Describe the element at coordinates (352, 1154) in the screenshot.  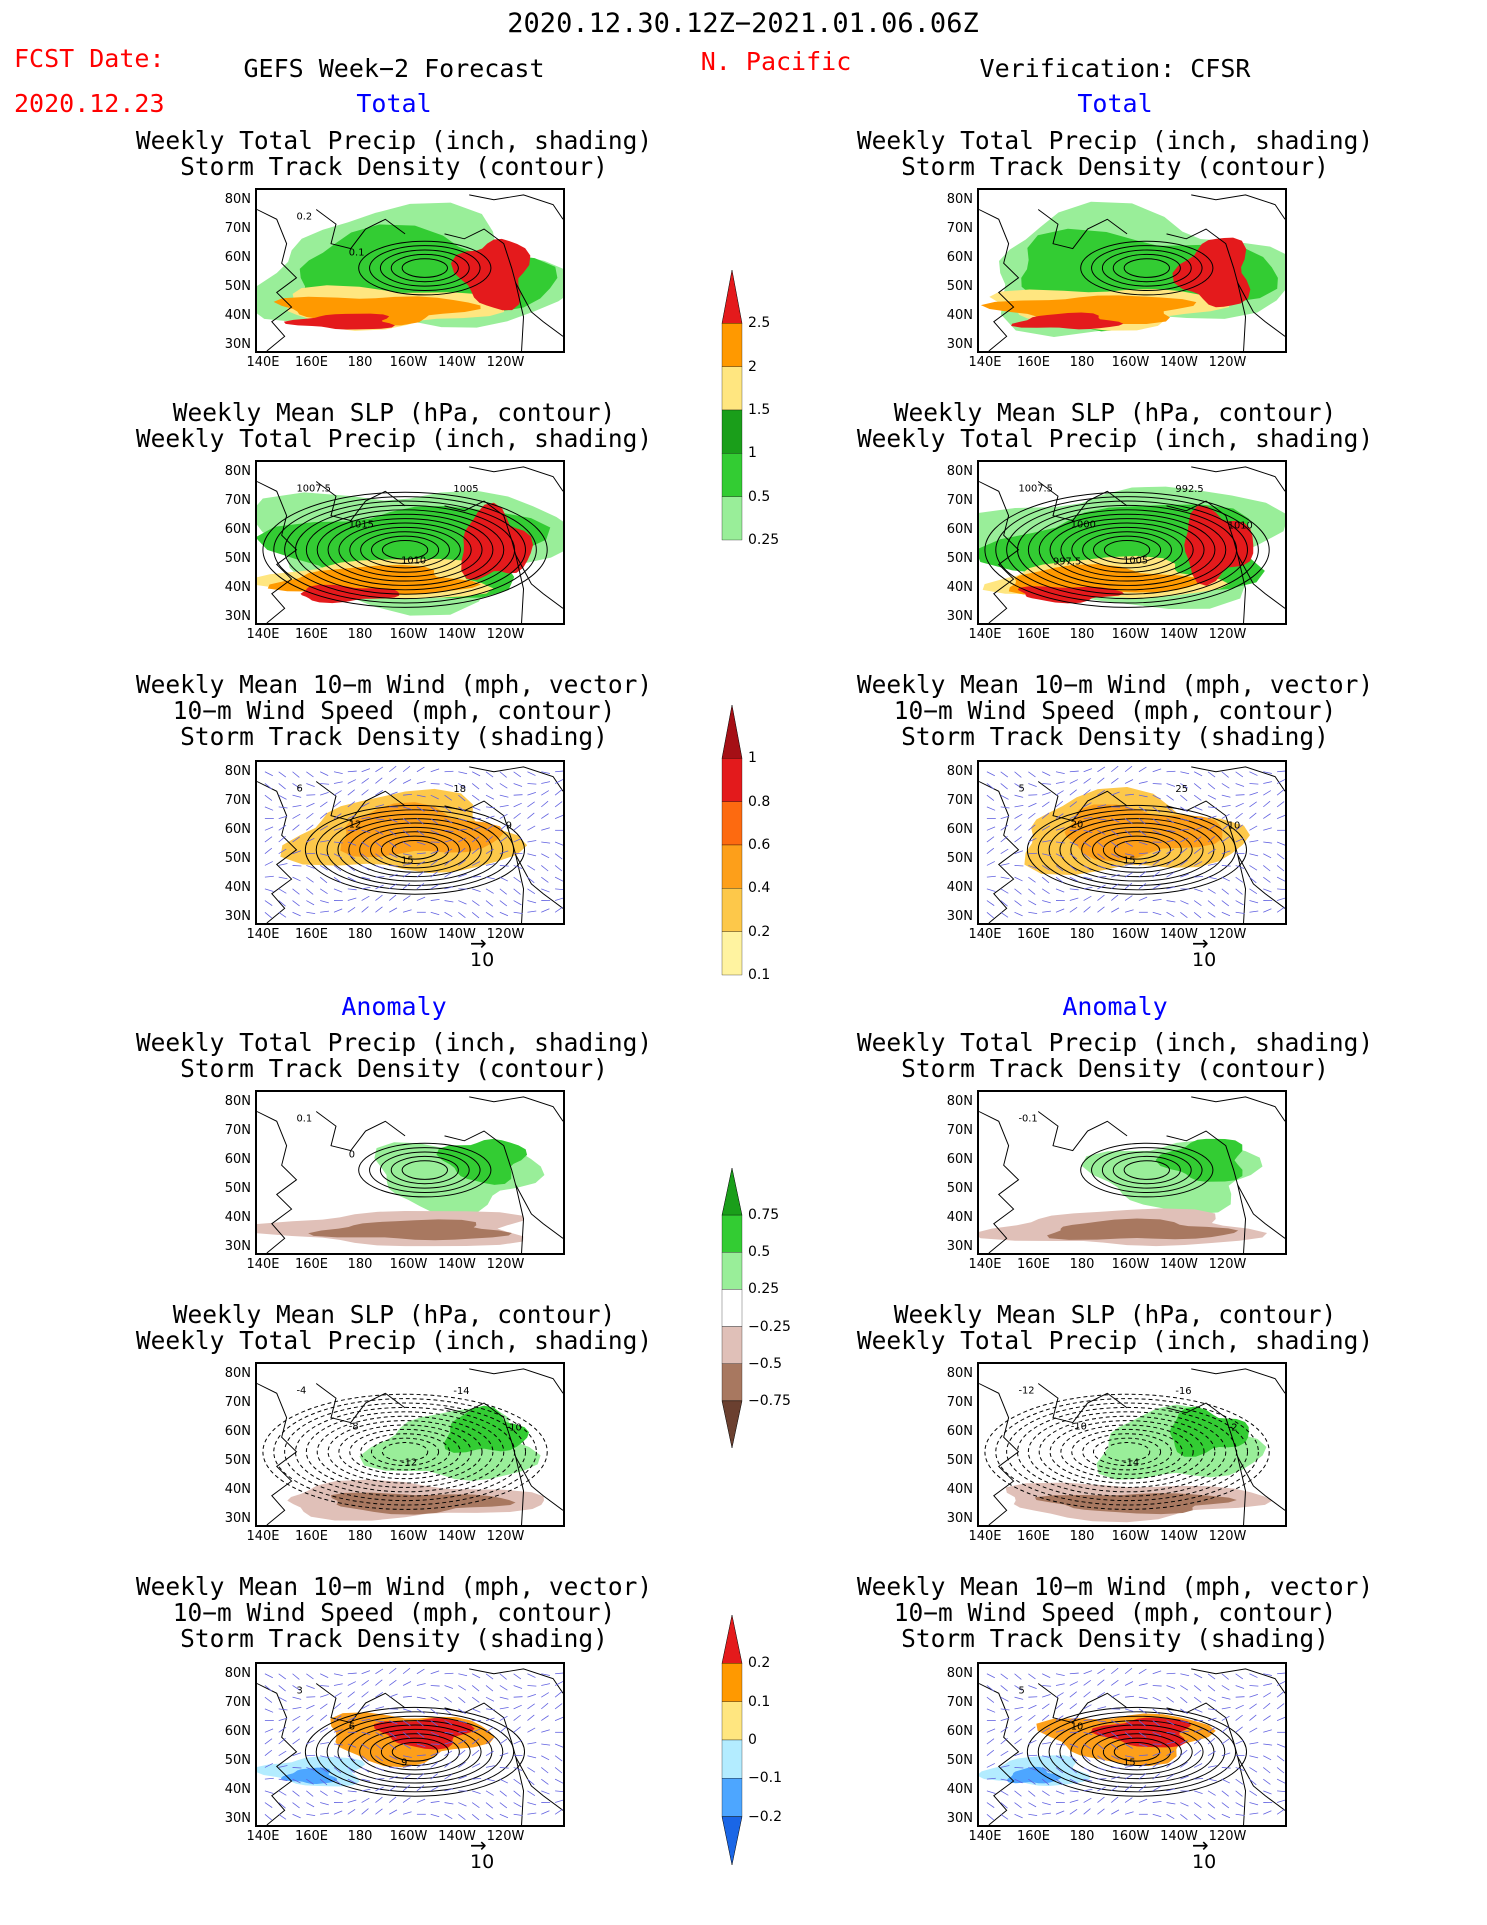
I see `contour-label: 0` at that location.